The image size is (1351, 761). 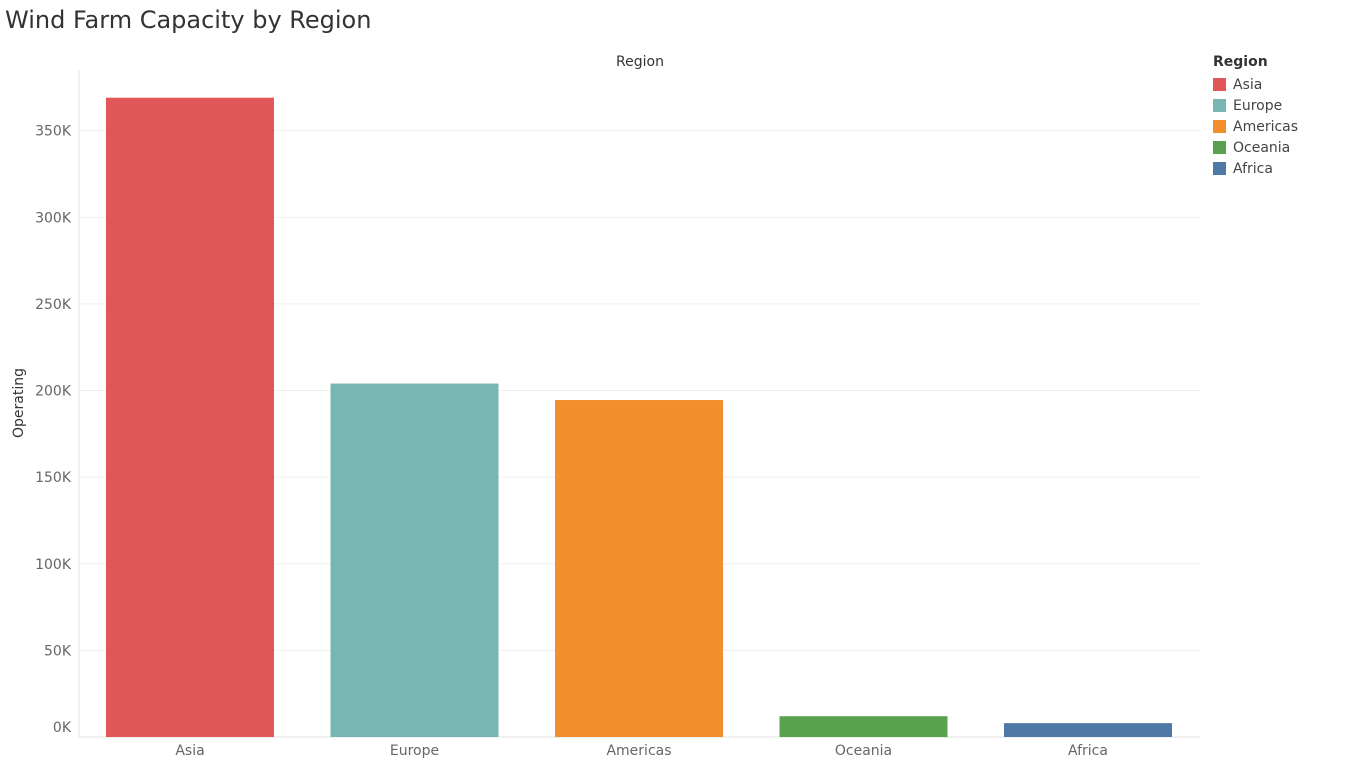 I want to click on legend-label: Asia, so click(x=1248, y=84).